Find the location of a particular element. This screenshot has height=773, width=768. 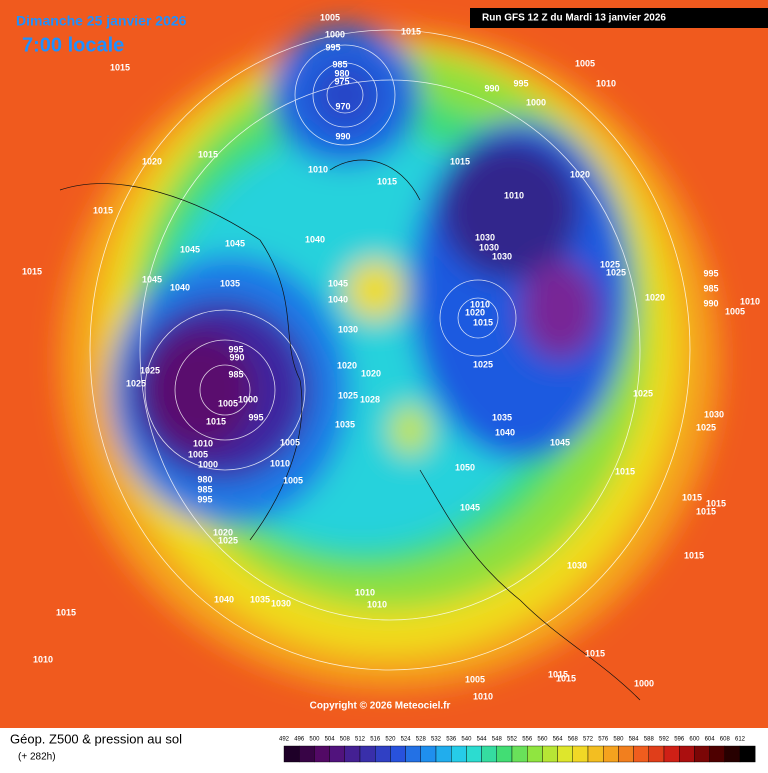

scale-label: 536 is located at coordinates (451, 740).